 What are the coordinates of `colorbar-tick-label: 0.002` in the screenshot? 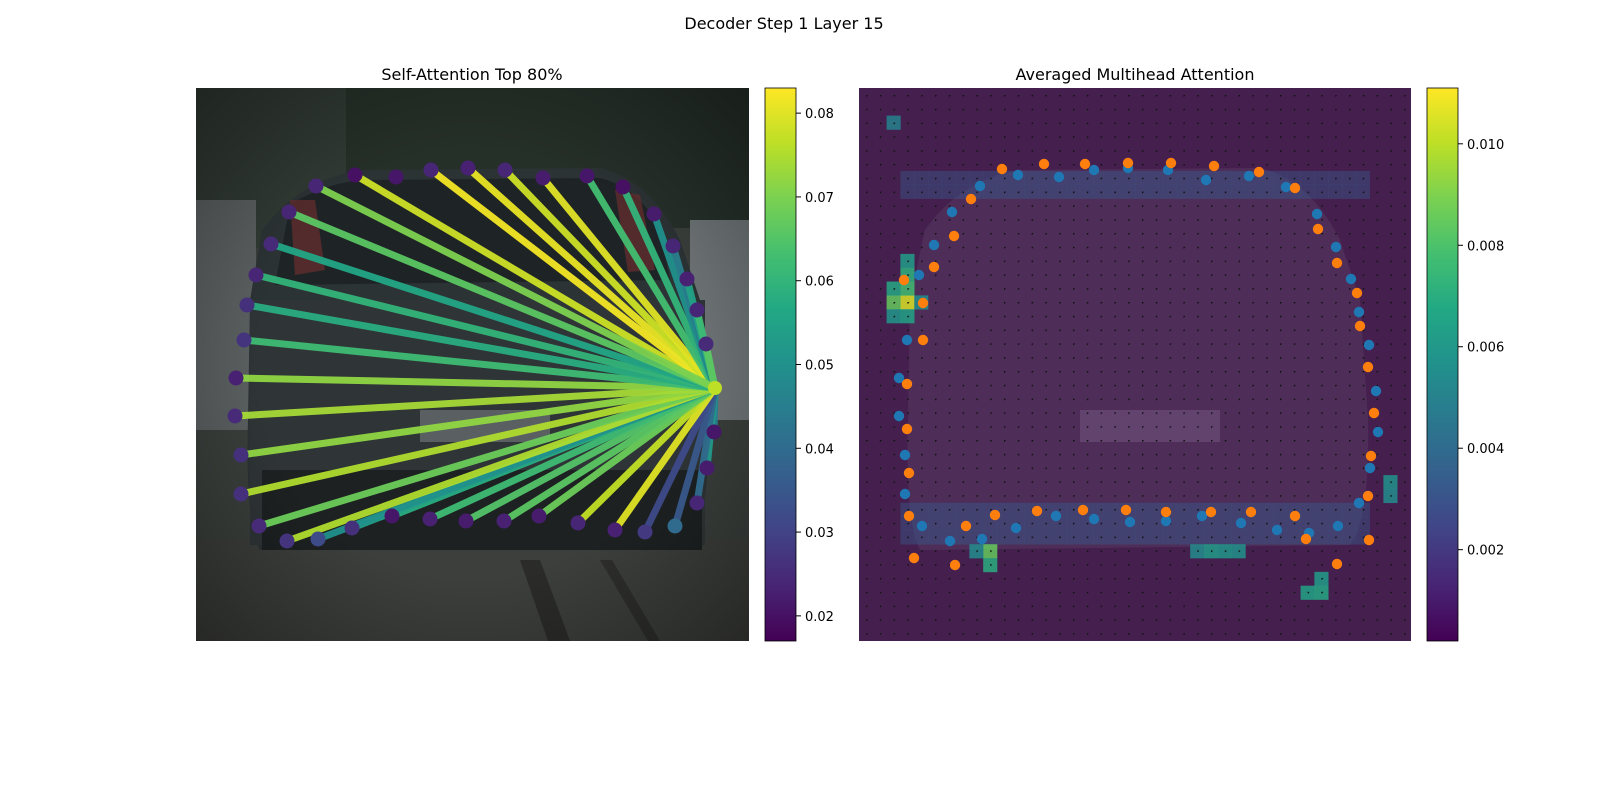 It's located at (1485, 551).